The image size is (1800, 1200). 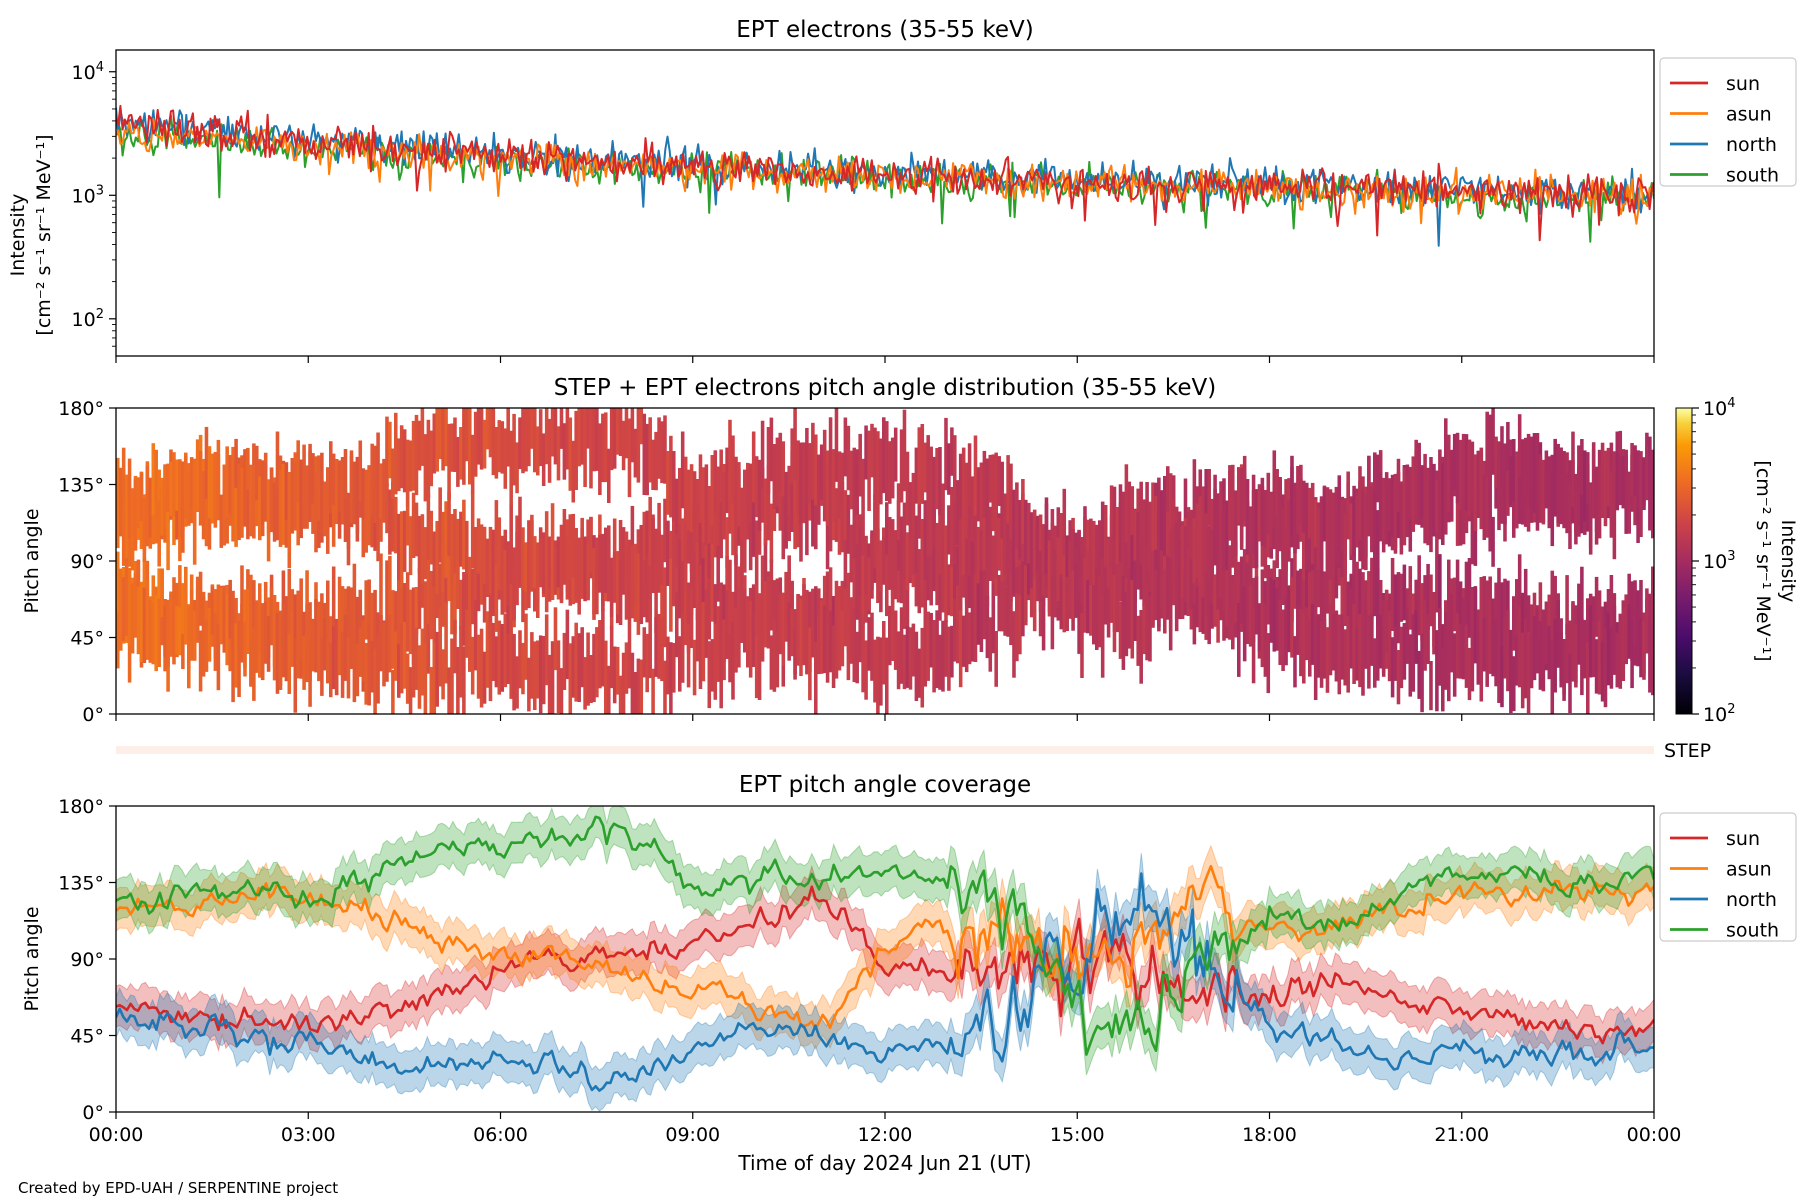 What do you see at coordinates (885, 717) in the screenshot?
I see `pad-xtick-group` at bounding box center [885, 717].